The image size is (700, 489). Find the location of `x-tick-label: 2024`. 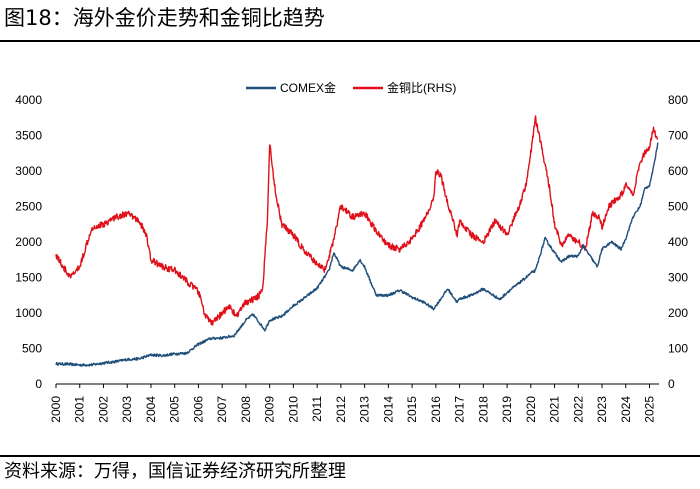

x-tick-label: 2024 is located at coordinates (626, 409).